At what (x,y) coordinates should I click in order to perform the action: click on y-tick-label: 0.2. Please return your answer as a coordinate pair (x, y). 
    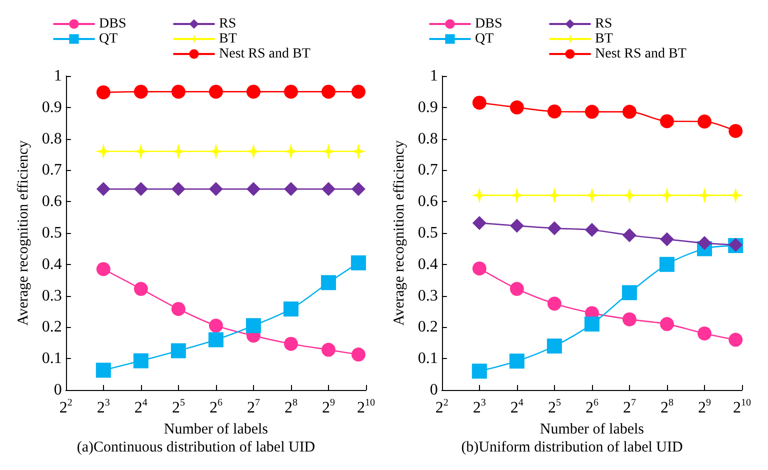
    Looking at the image, I should click on (52, 327).